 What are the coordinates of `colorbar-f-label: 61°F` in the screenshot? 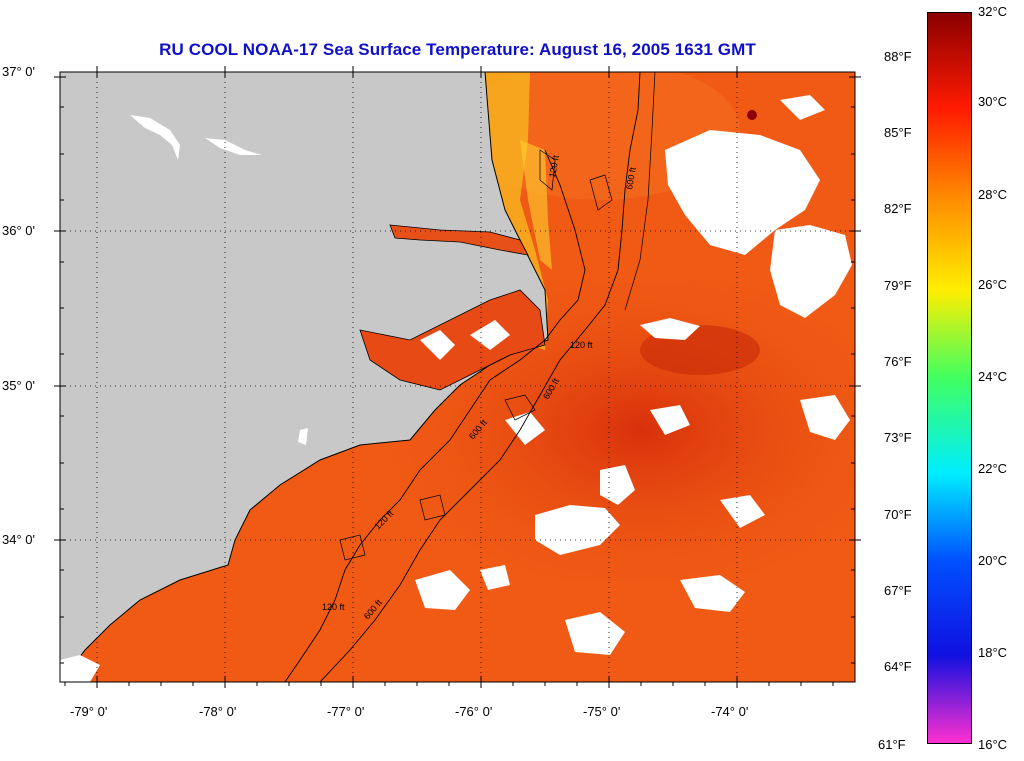 It's located at (892, 744).